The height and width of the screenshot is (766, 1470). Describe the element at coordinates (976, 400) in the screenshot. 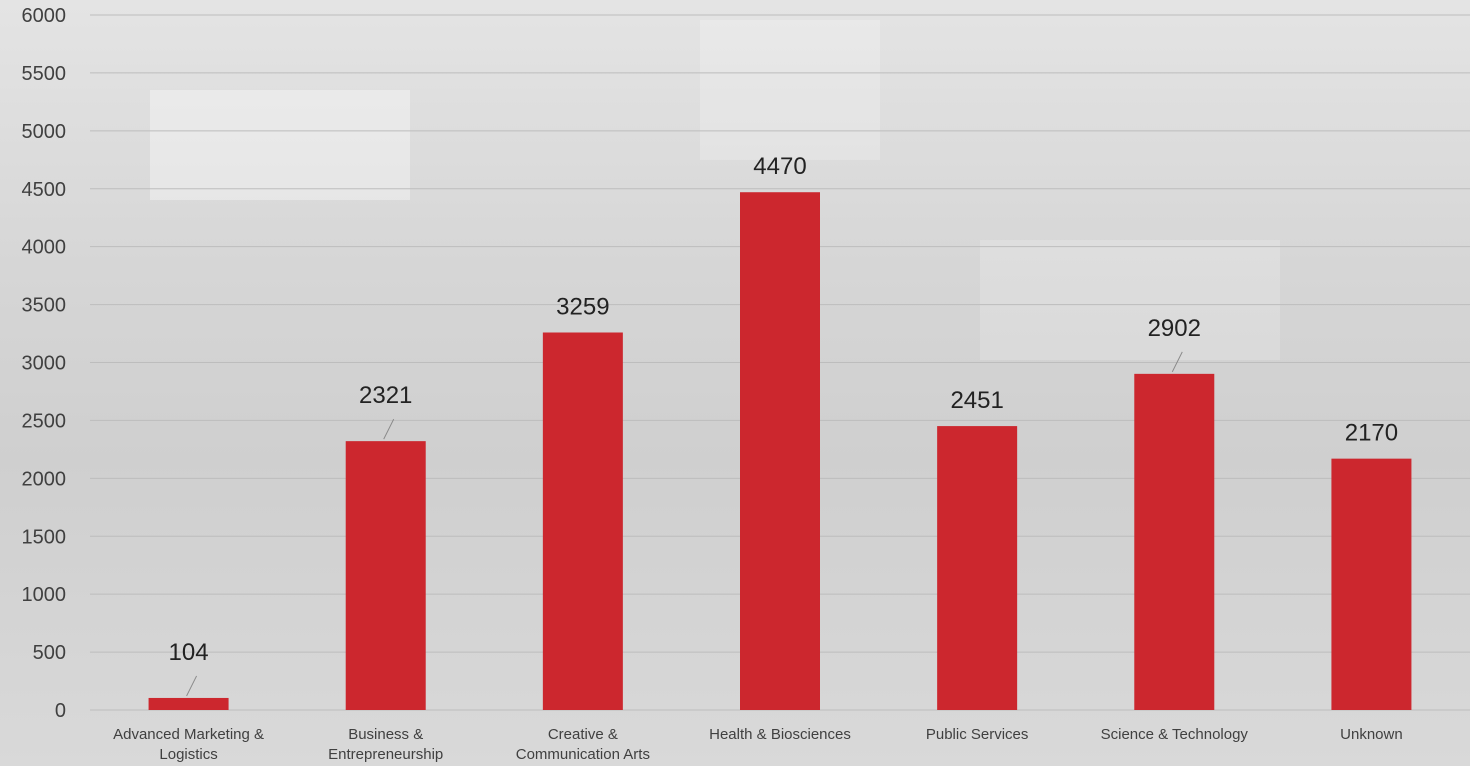

I see `data-label: 2451` at that location.